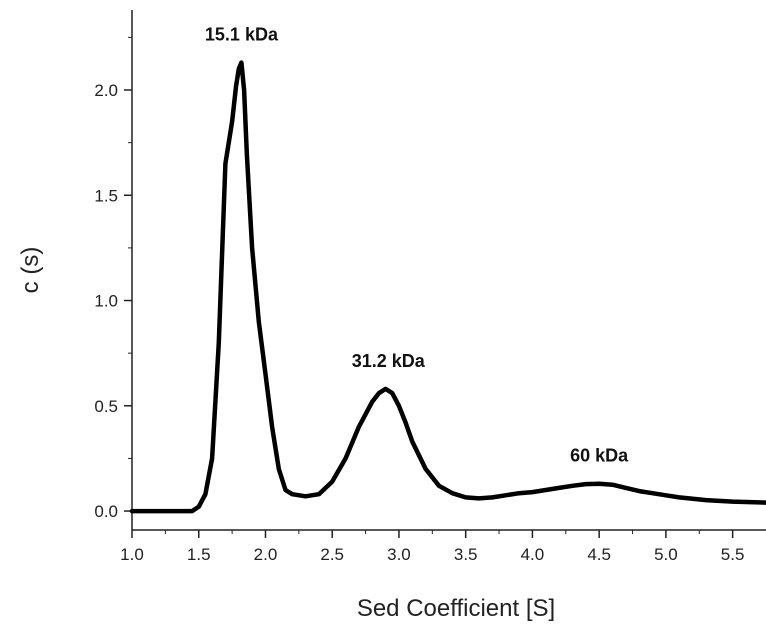 Image resolution: width=766 pixels, height=629 pixels. What do you see at coordinates (106, 90) in the screenshot?
I see `y-tick-label: 2.0` at bounding box center [106, 90].